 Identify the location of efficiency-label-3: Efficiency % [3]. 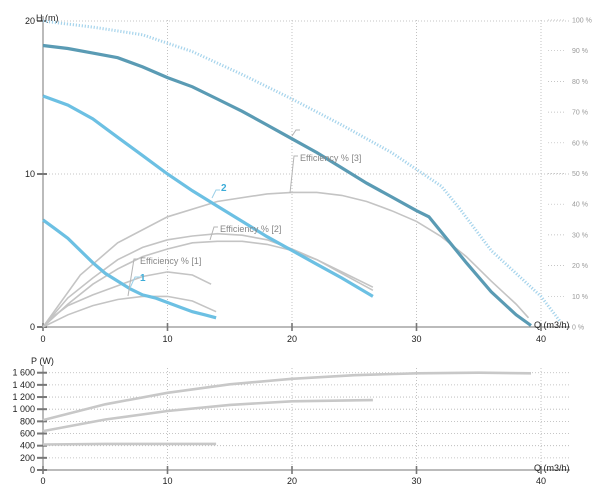
(330, 158).